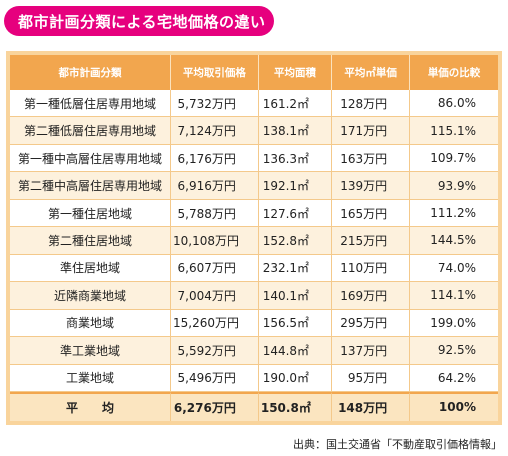  What do you see at coordinates (215, 213) in the screenshot?
I see `cell-avg-price: 5,788万円` at bounding box center [215, 213].